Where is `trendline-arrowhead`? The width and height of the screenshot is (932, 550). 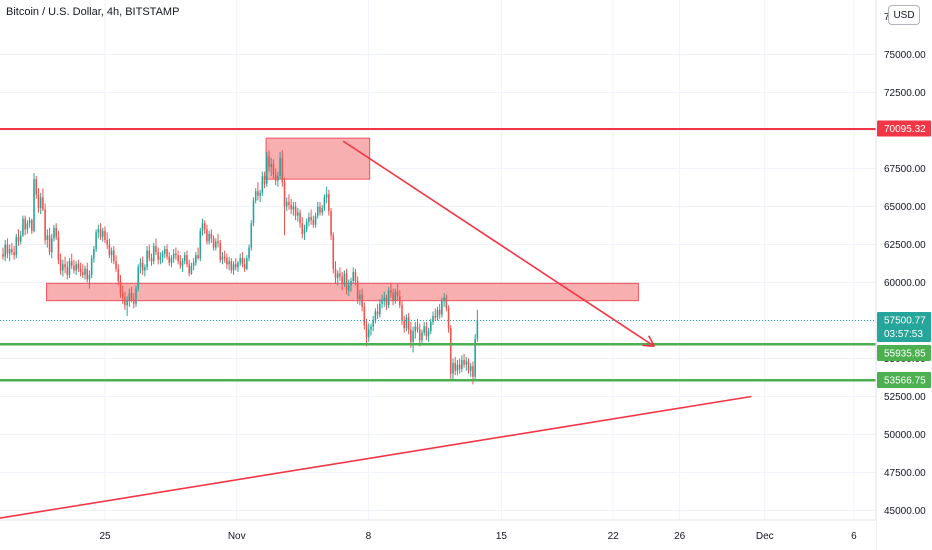
trendline-arrowhead is located at coordinates (648, 346).